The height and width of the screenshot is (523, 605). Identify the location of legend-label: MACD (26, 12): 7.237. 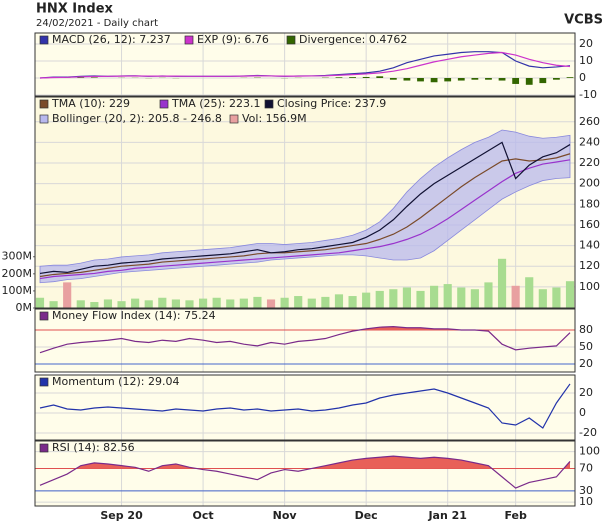
(111, 39).